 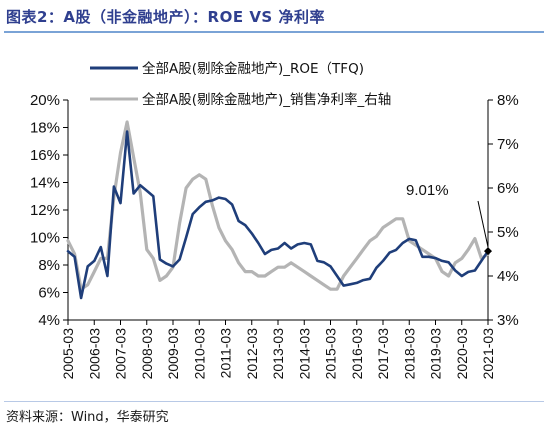 What do you see at coordinates (199, 354) in the screenshot?
I see `x-tick-label: 2010-03` at bounding box center [199, 354].